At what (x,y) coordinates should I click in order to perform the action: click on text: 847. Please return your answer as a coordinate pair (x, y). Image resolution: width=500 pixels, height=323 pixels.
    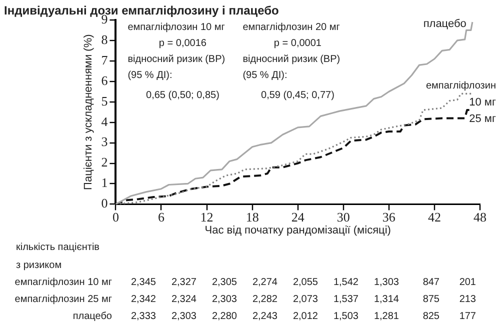
    Looking at the image, I should click on (431, 282).